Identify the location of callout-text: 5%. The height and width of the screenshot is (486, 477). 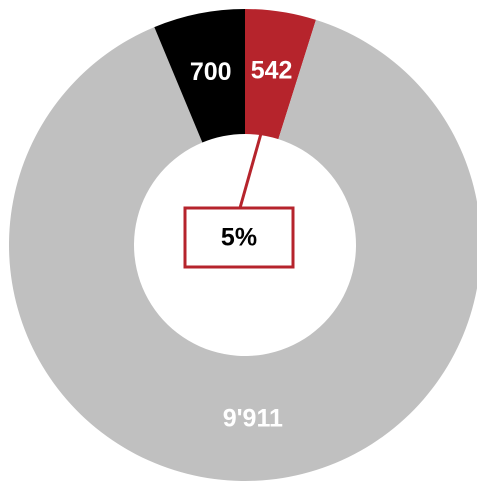
(239, 238).